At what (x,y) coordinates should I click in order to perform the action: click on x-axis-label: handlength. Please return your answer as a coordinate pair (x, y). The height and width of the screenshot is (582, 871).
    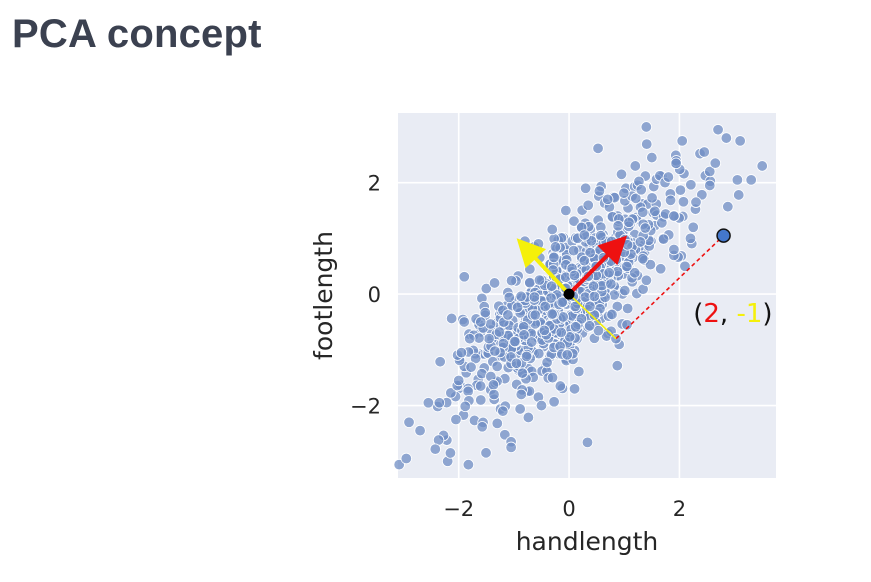
    Looking at the image, I should click on (587, 541).